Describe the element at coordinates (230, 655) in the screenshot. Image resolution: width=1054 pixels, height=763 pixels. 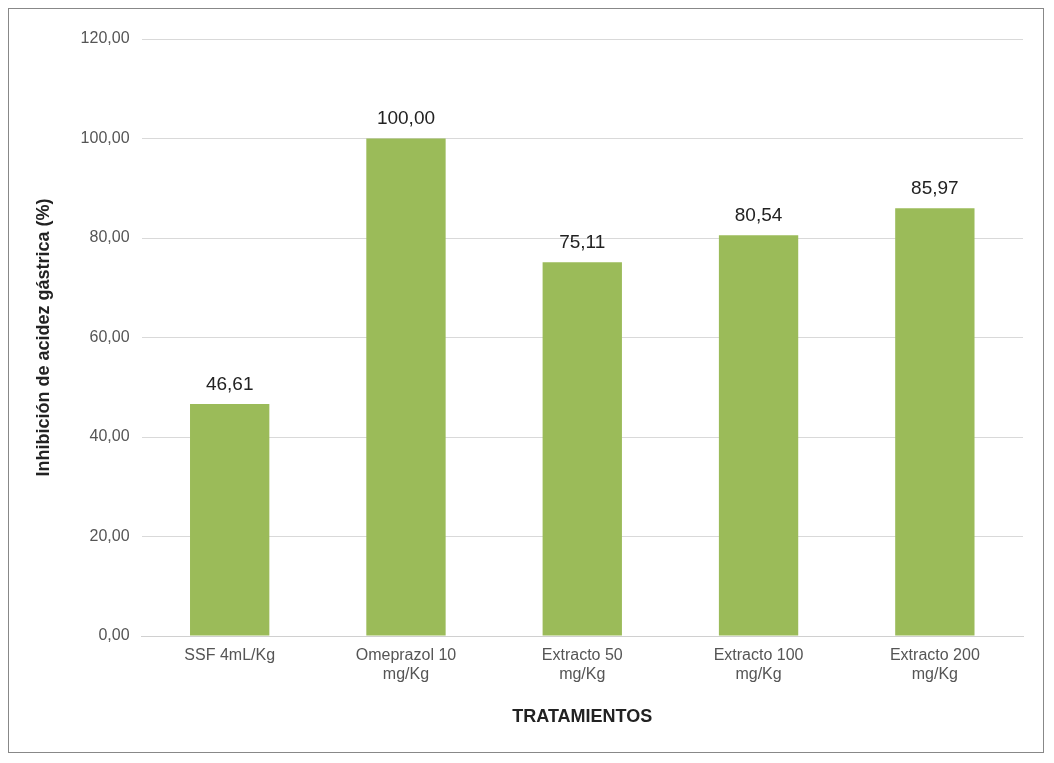
I see `x-tick-label: SSF 4mL/Kg` at that location.